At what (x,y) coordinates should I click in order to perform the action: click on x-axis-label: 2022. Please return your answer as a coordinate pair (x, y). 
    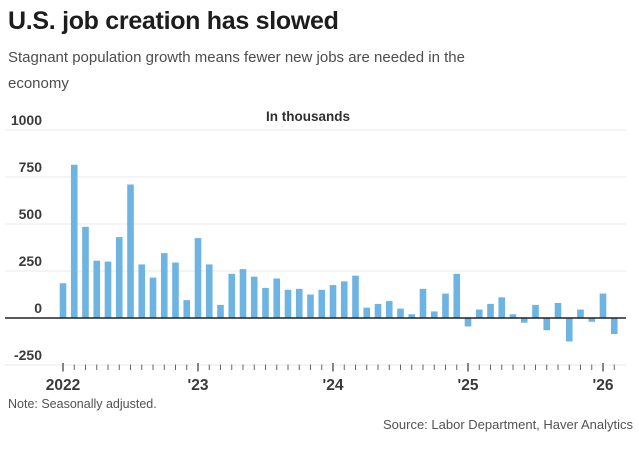
    Looking at the image, I should click on (63, 385).